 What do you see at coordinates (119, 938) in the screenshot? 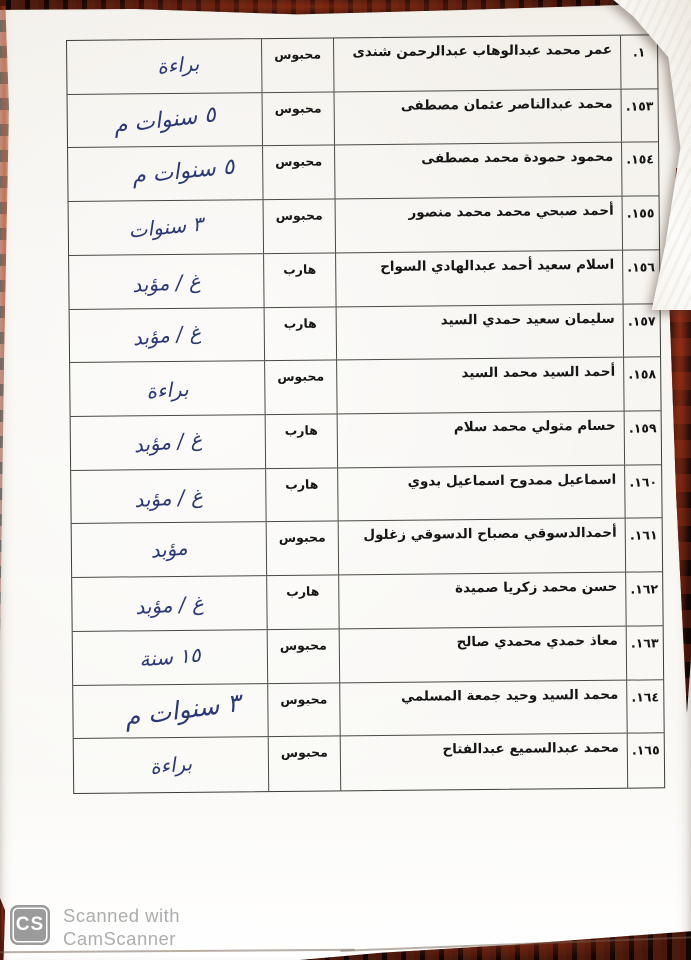
I see `watermark-line2: CamScanner` at bounding box center [119, 938].